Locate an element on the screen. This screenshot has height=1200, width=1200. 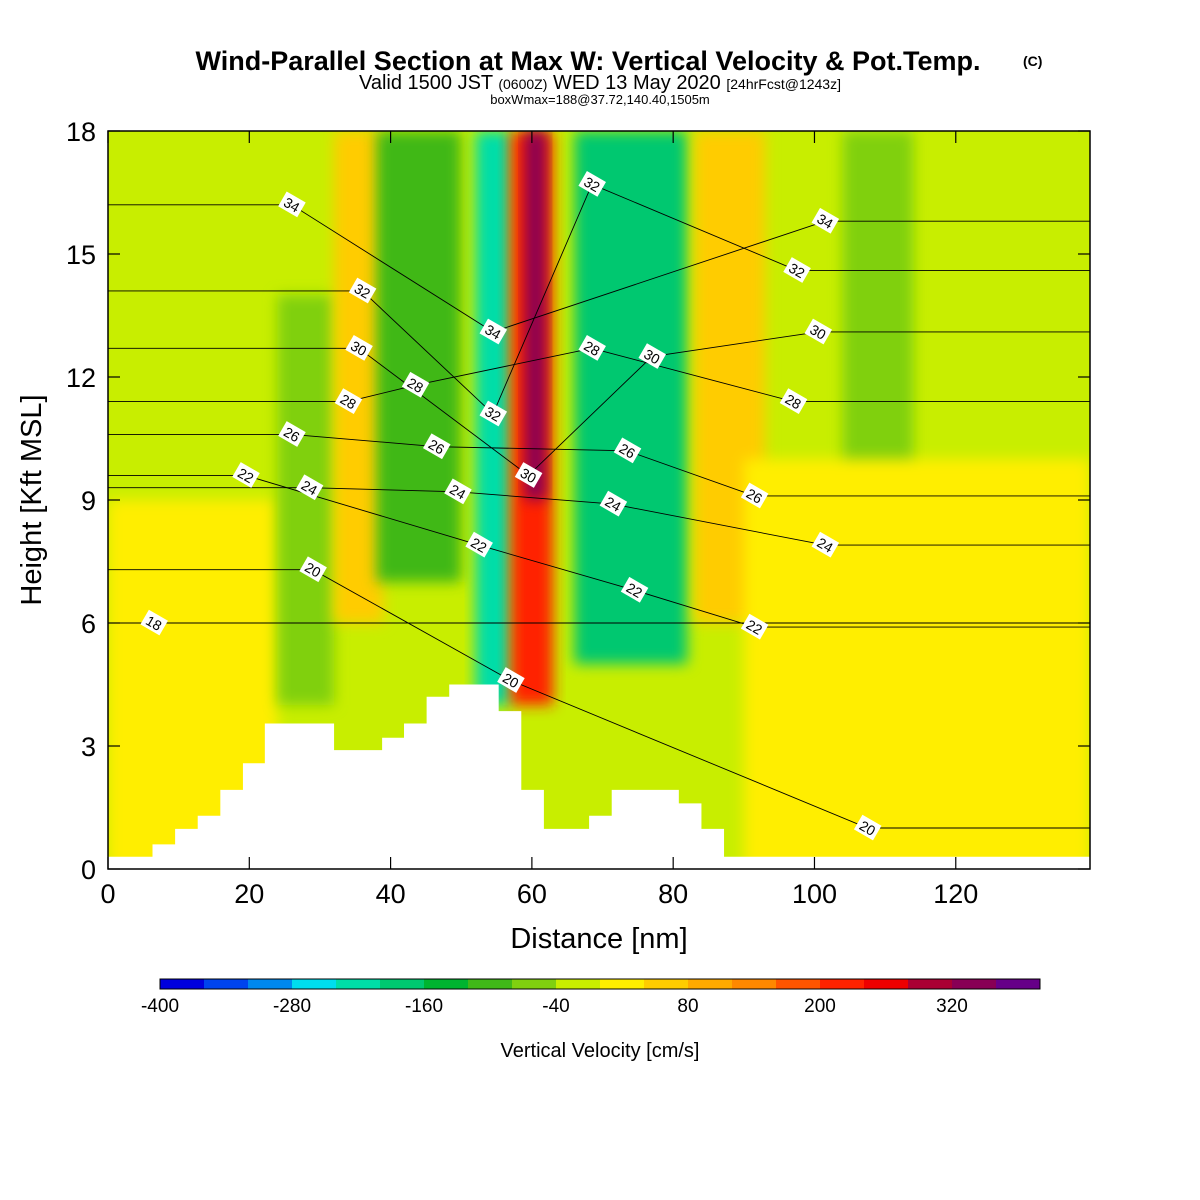
contour-label-text: 18 is located at coordinates (154, 623).